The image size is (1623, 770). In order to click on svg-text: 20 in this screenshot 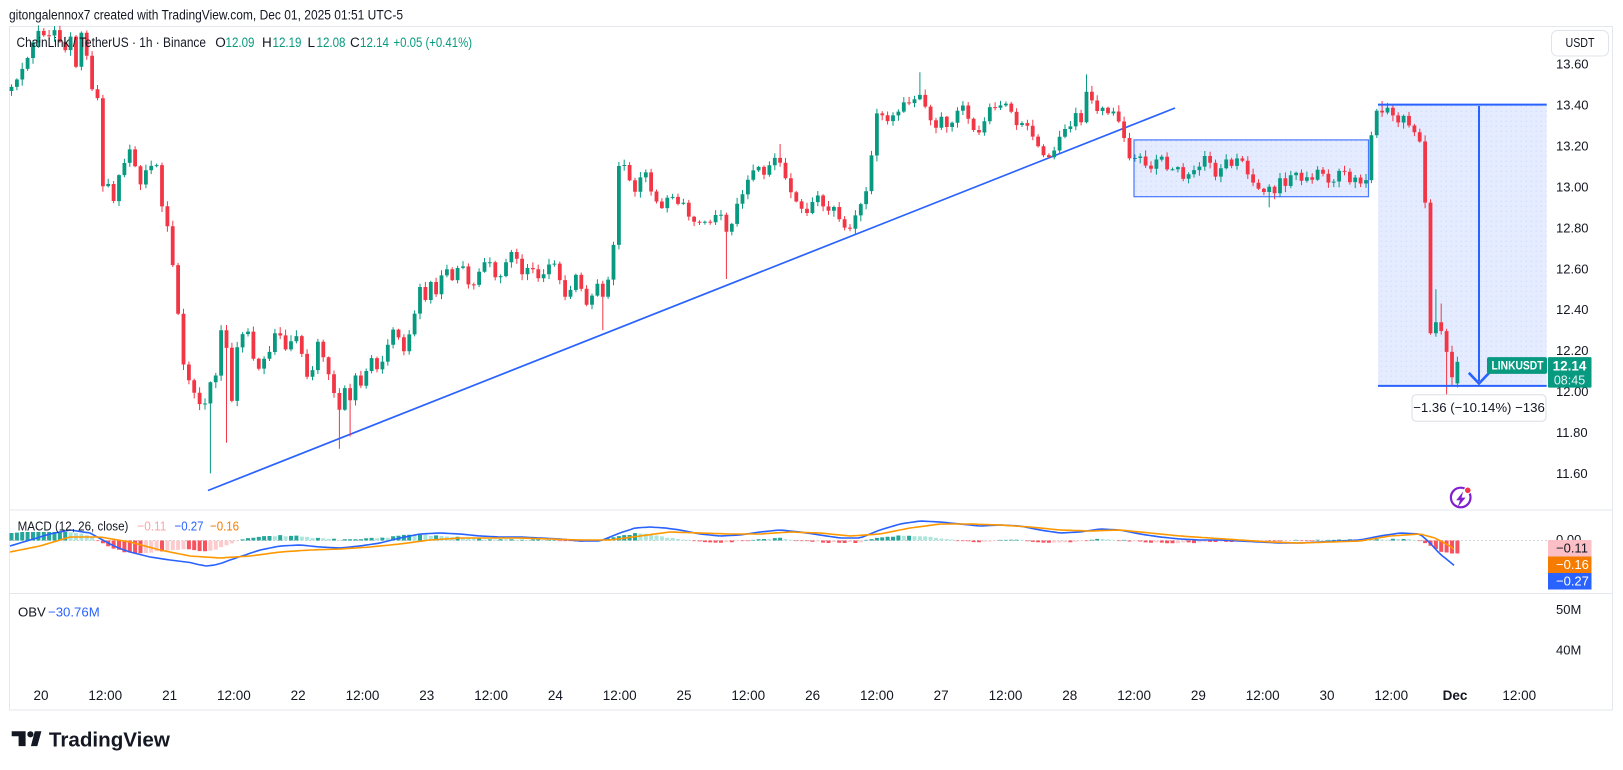, I will do `click(40, 695)`.